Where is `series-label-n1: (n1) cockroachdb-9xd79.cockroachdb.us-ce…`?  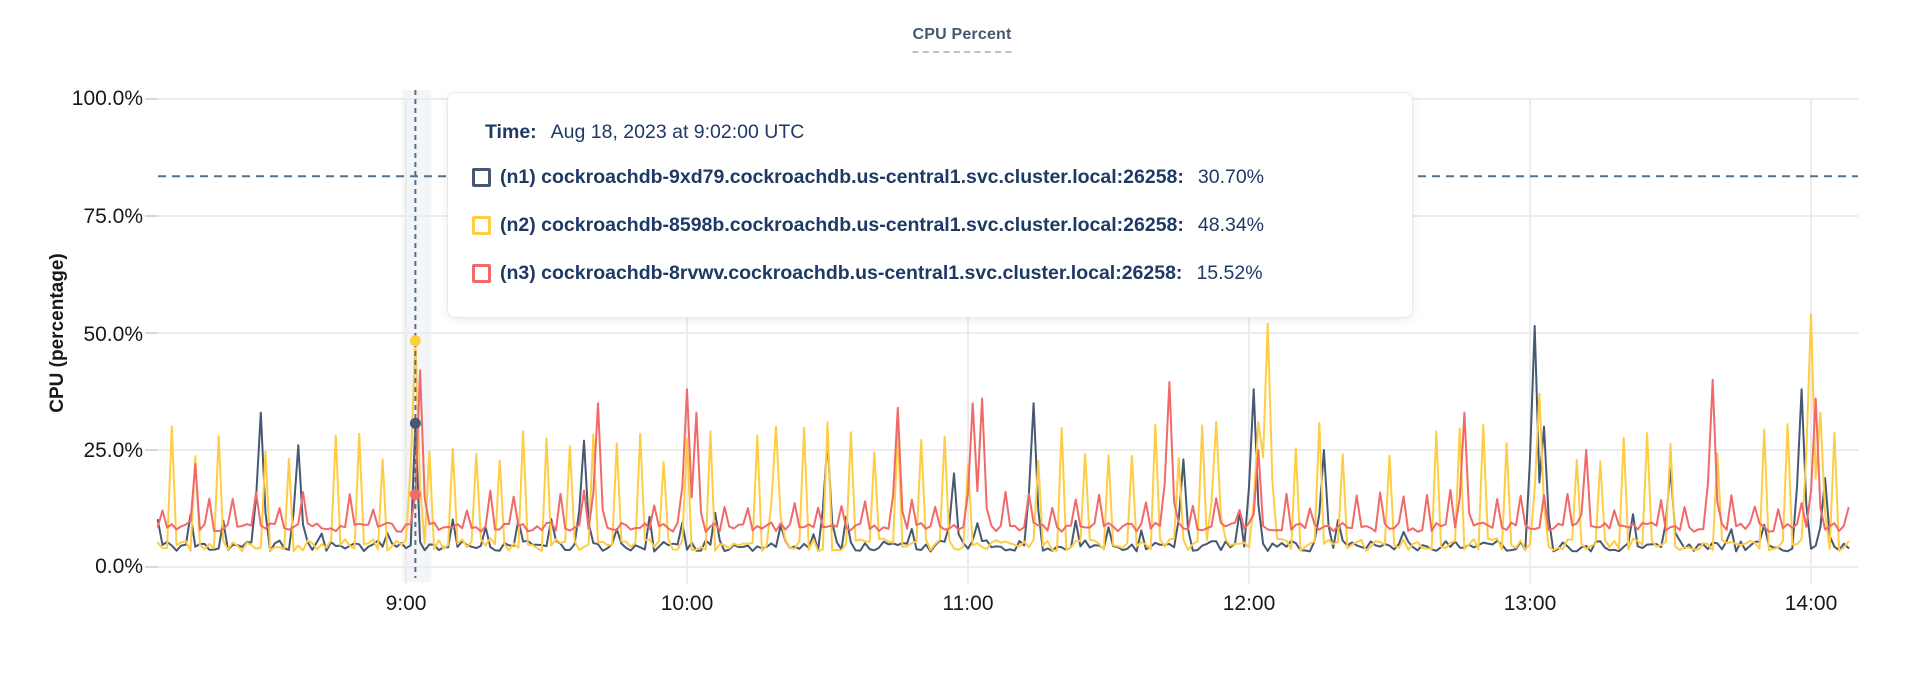
series-label-n1: (n1) cockroachdb-9xd79.cockroachdb.us-ce… is located at coordinates (842, 176).